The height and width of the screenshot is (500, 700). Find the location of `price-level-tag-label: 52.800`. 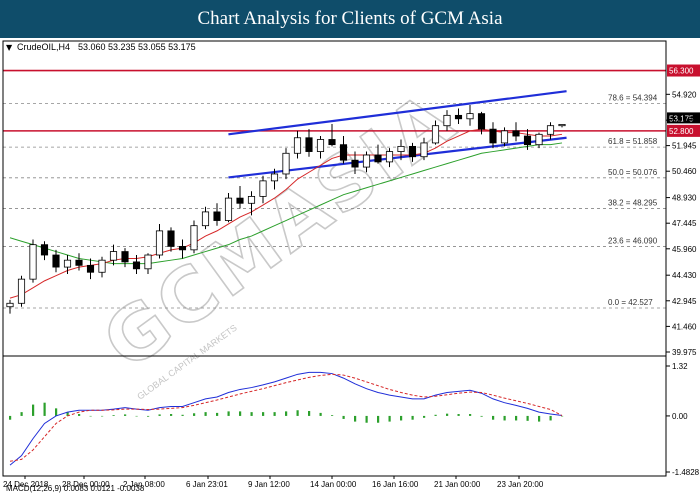

price-level-tag-label: 52.800 is located at coordinates (681, 131).